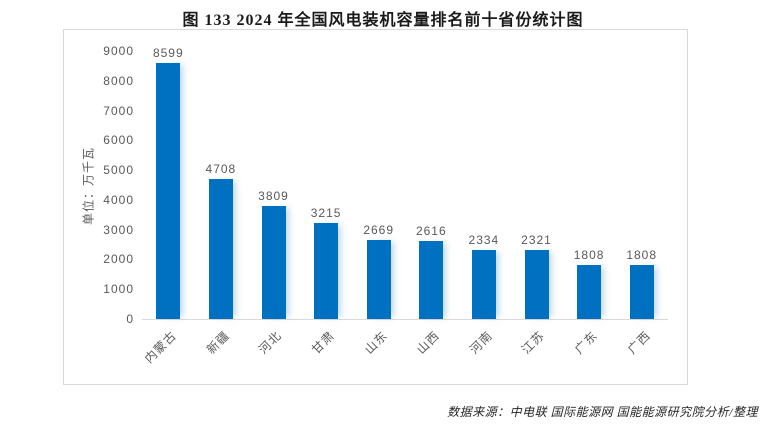 This screenshot has width=766, height=425. What do you see at coordinates (536, 284) in the screenshot?
I see `bar-江苏` at bounding box center [536, 284].